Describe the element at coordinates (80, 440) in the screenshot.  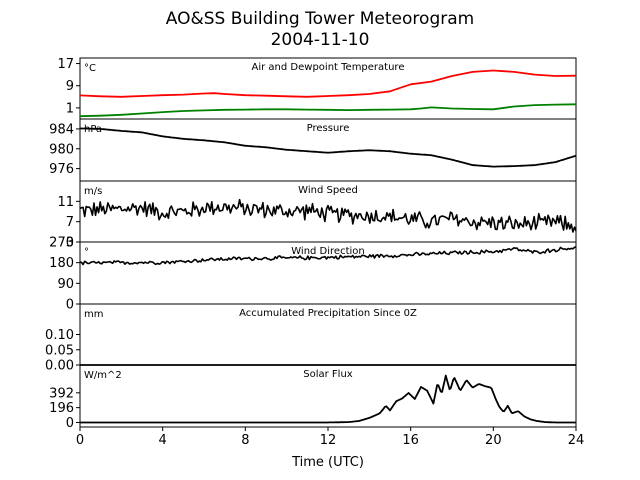
I see `x-tick-label: 0` at that location.